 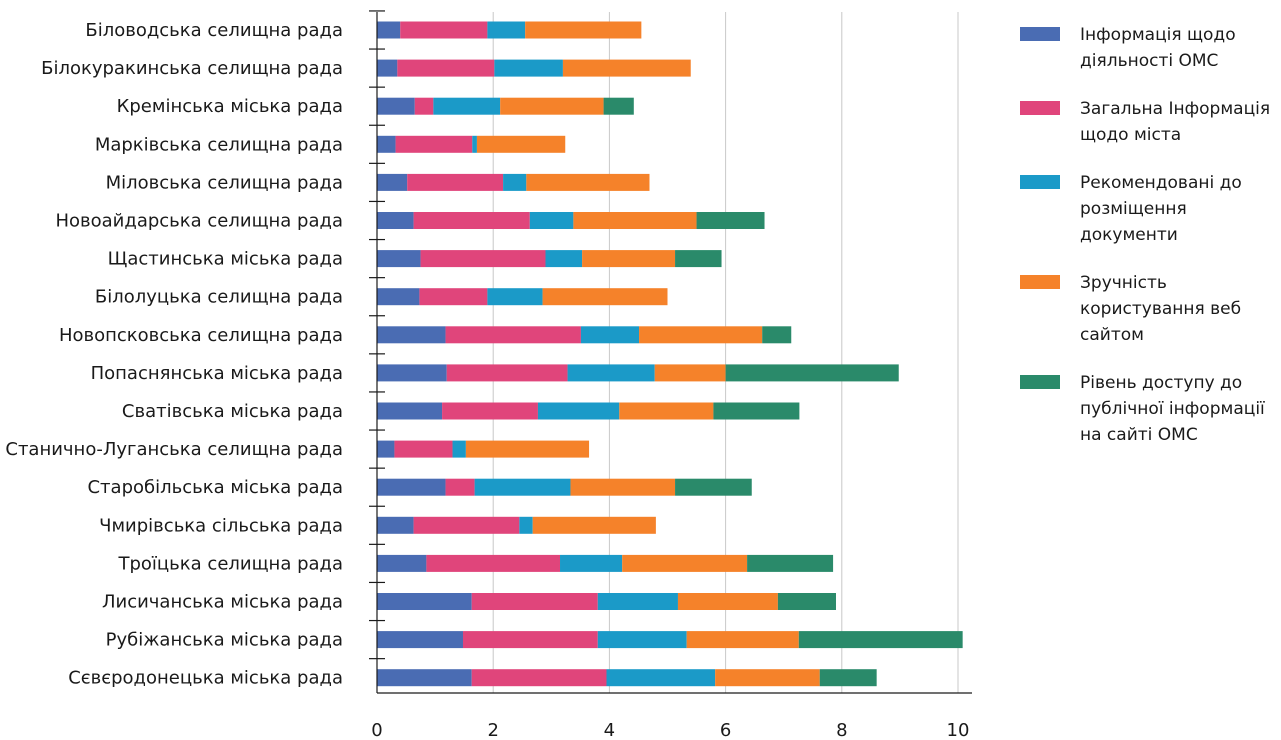 What do you see at coordinates (219, 297) in the screenshot?
I see `category-label: Білолуцька селищна рада` at bounding box center [219, 297].